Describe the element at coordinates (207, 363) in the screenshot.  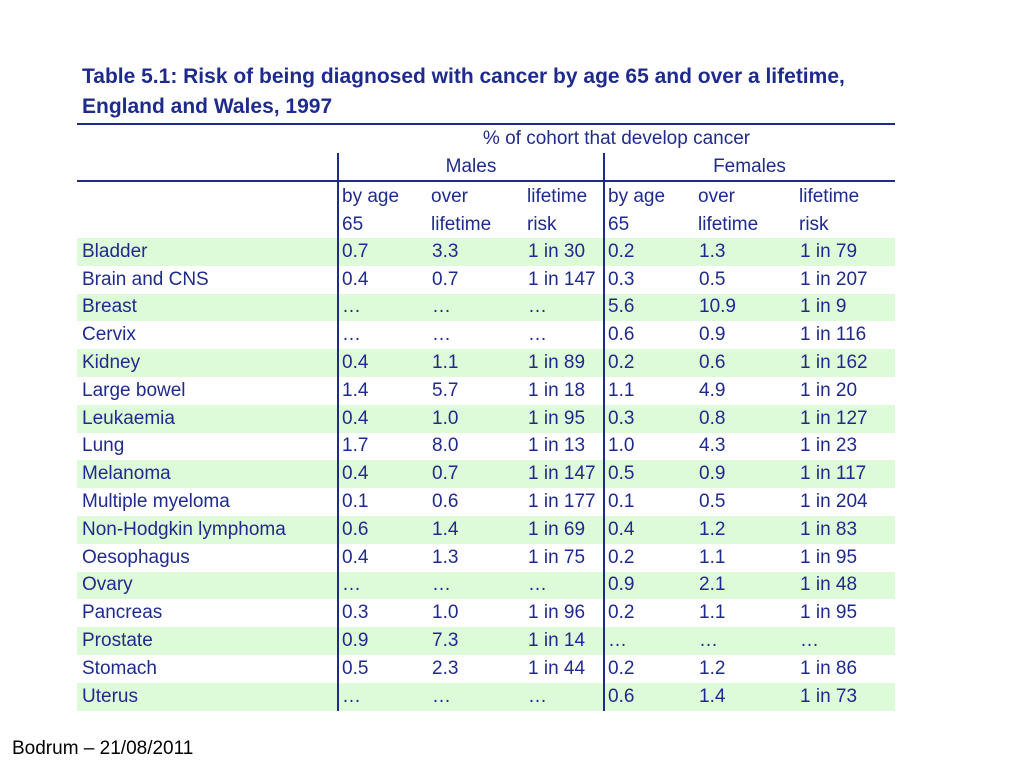
I see `row-label: Kidney` at that location.